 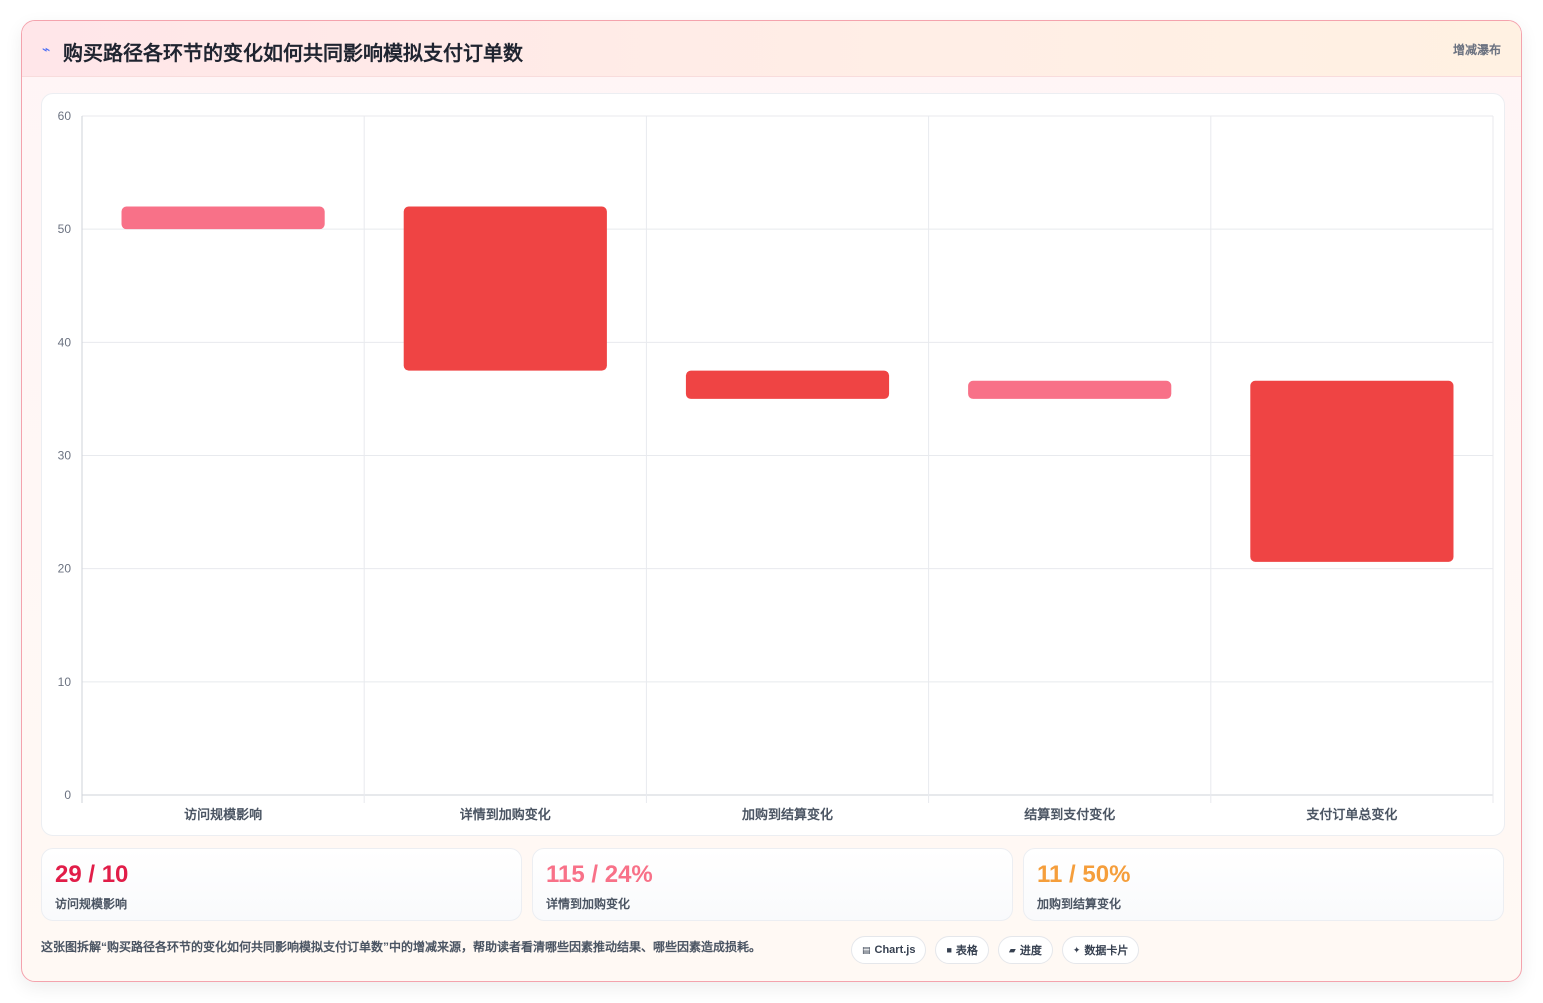 What do you see at coordinates (1012, 949) in the screenshot?
I see `progress-icon: ▰` at bounding box center [1012, 949].